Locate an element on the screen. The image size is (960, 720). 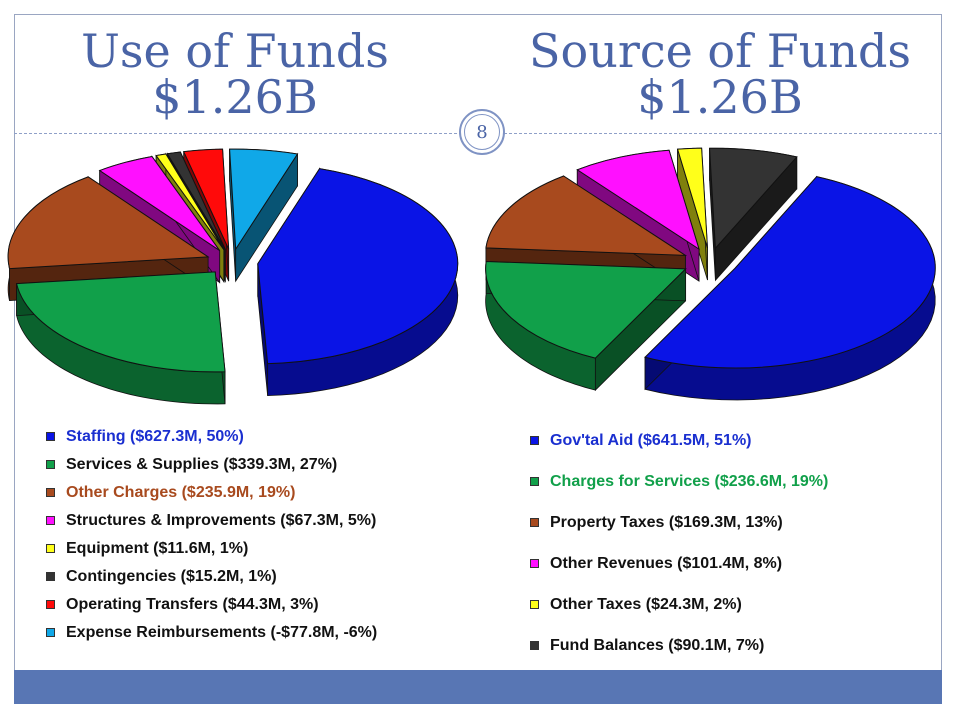
use-of-funds-title: Use of Funds $1.26B is located at coordinates (235, 74).